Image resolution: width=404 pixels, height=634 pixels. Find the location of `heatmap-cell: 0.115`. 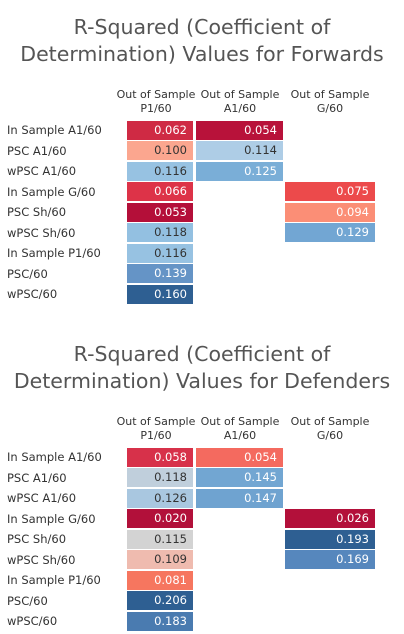

heatmap-cell: 0.115 is located at coordinates (160, 539).